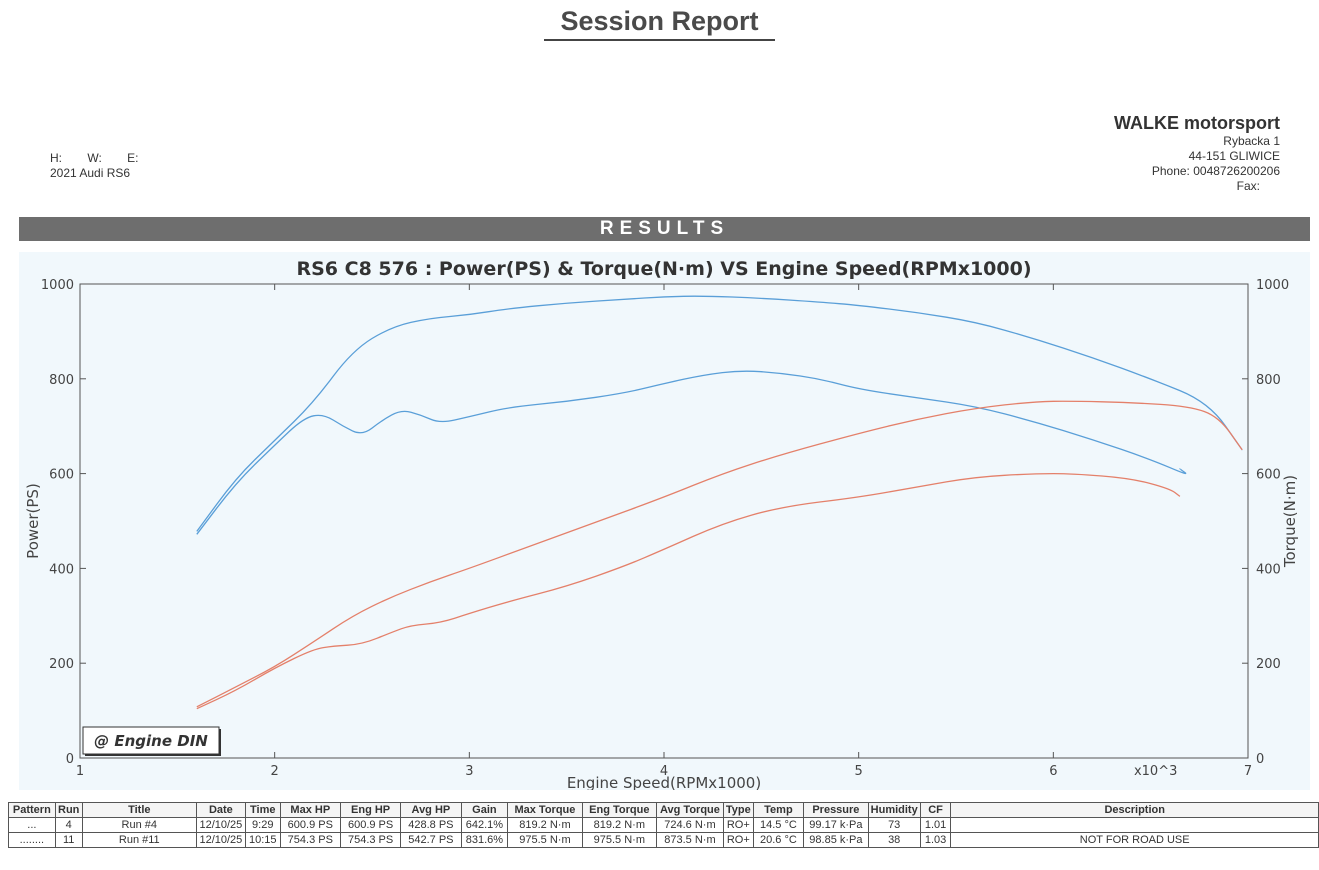 Image resolution: width=1319 pixels, height=870 pixels. I want to click on x-tick-label: 3, so click(469, 771).